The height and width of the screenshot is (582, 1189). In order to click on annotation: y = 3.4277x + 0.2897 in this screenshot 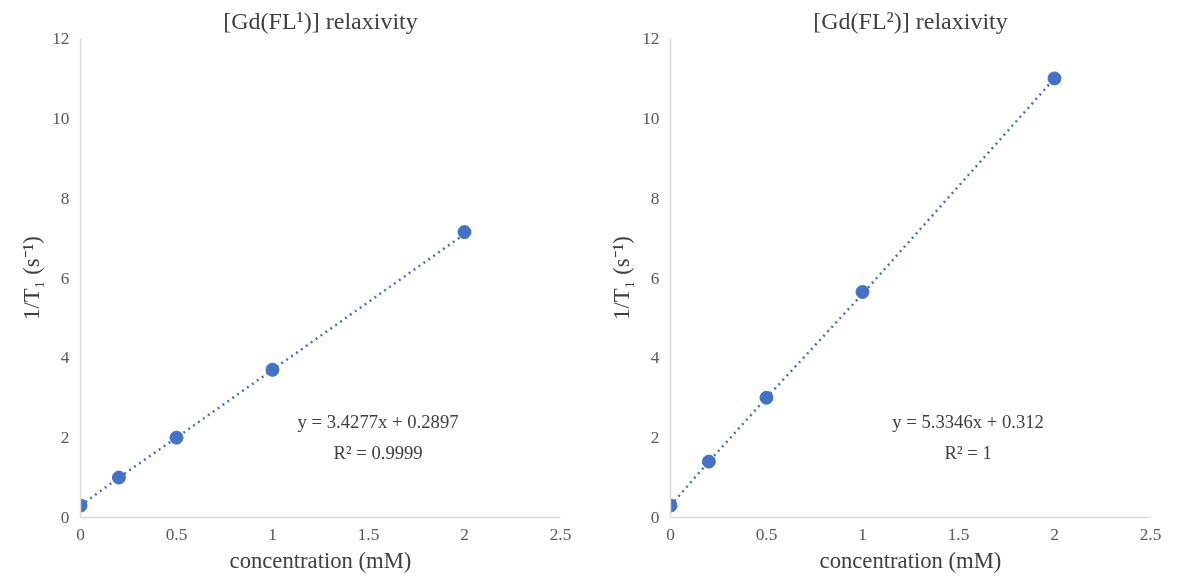, I will do `click(378, 422)`.